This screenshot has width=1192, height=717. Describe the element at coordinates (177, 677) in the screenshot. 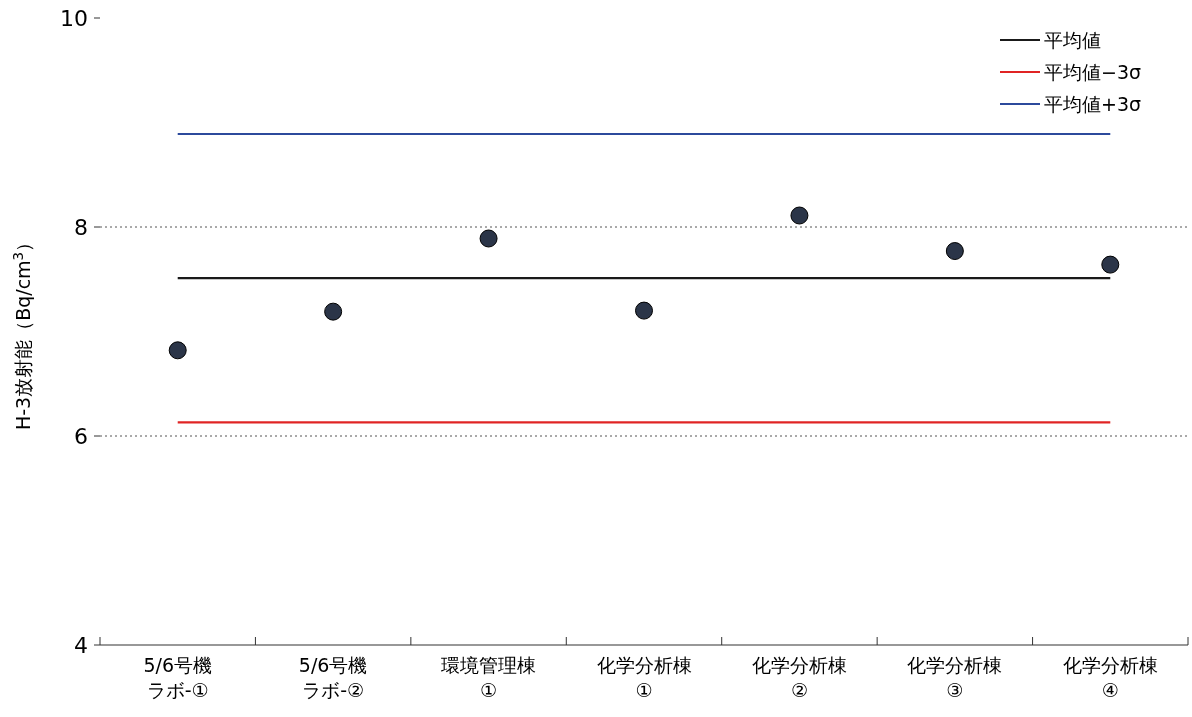

I see `x-tick-label: 5/6号機ラボ-①` at that location.